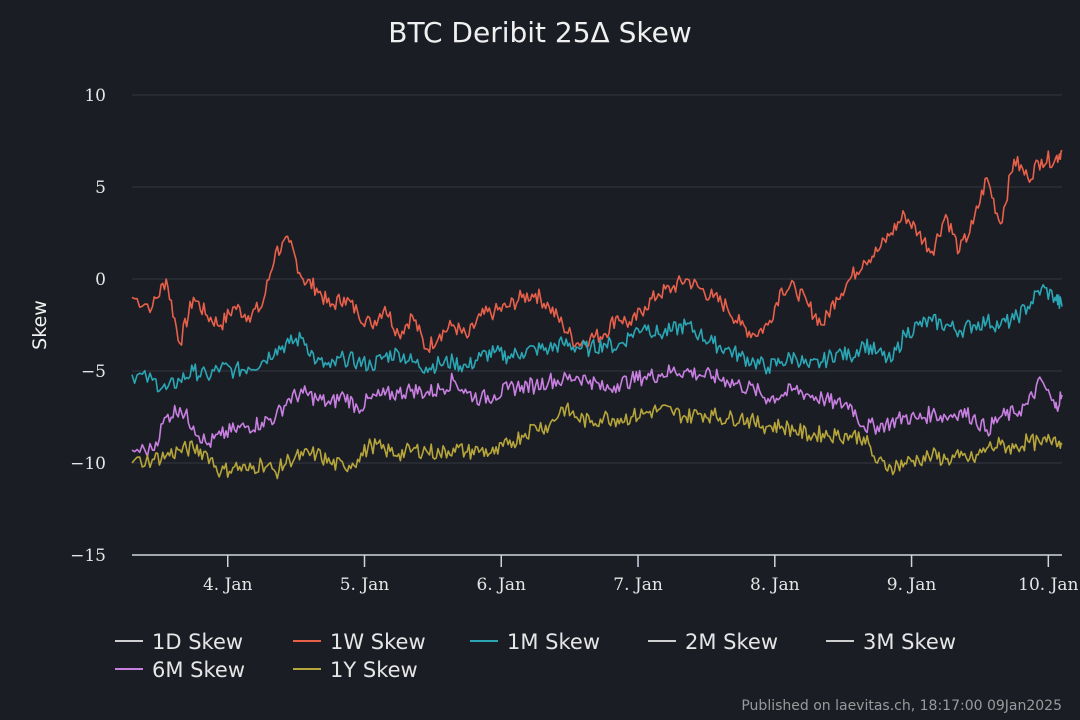 The image size is (1080, 720). What do you see at coordinates (597, 441) in the screenshot?
I see `series-line-1y-skew` at bounding box center [597, 441].